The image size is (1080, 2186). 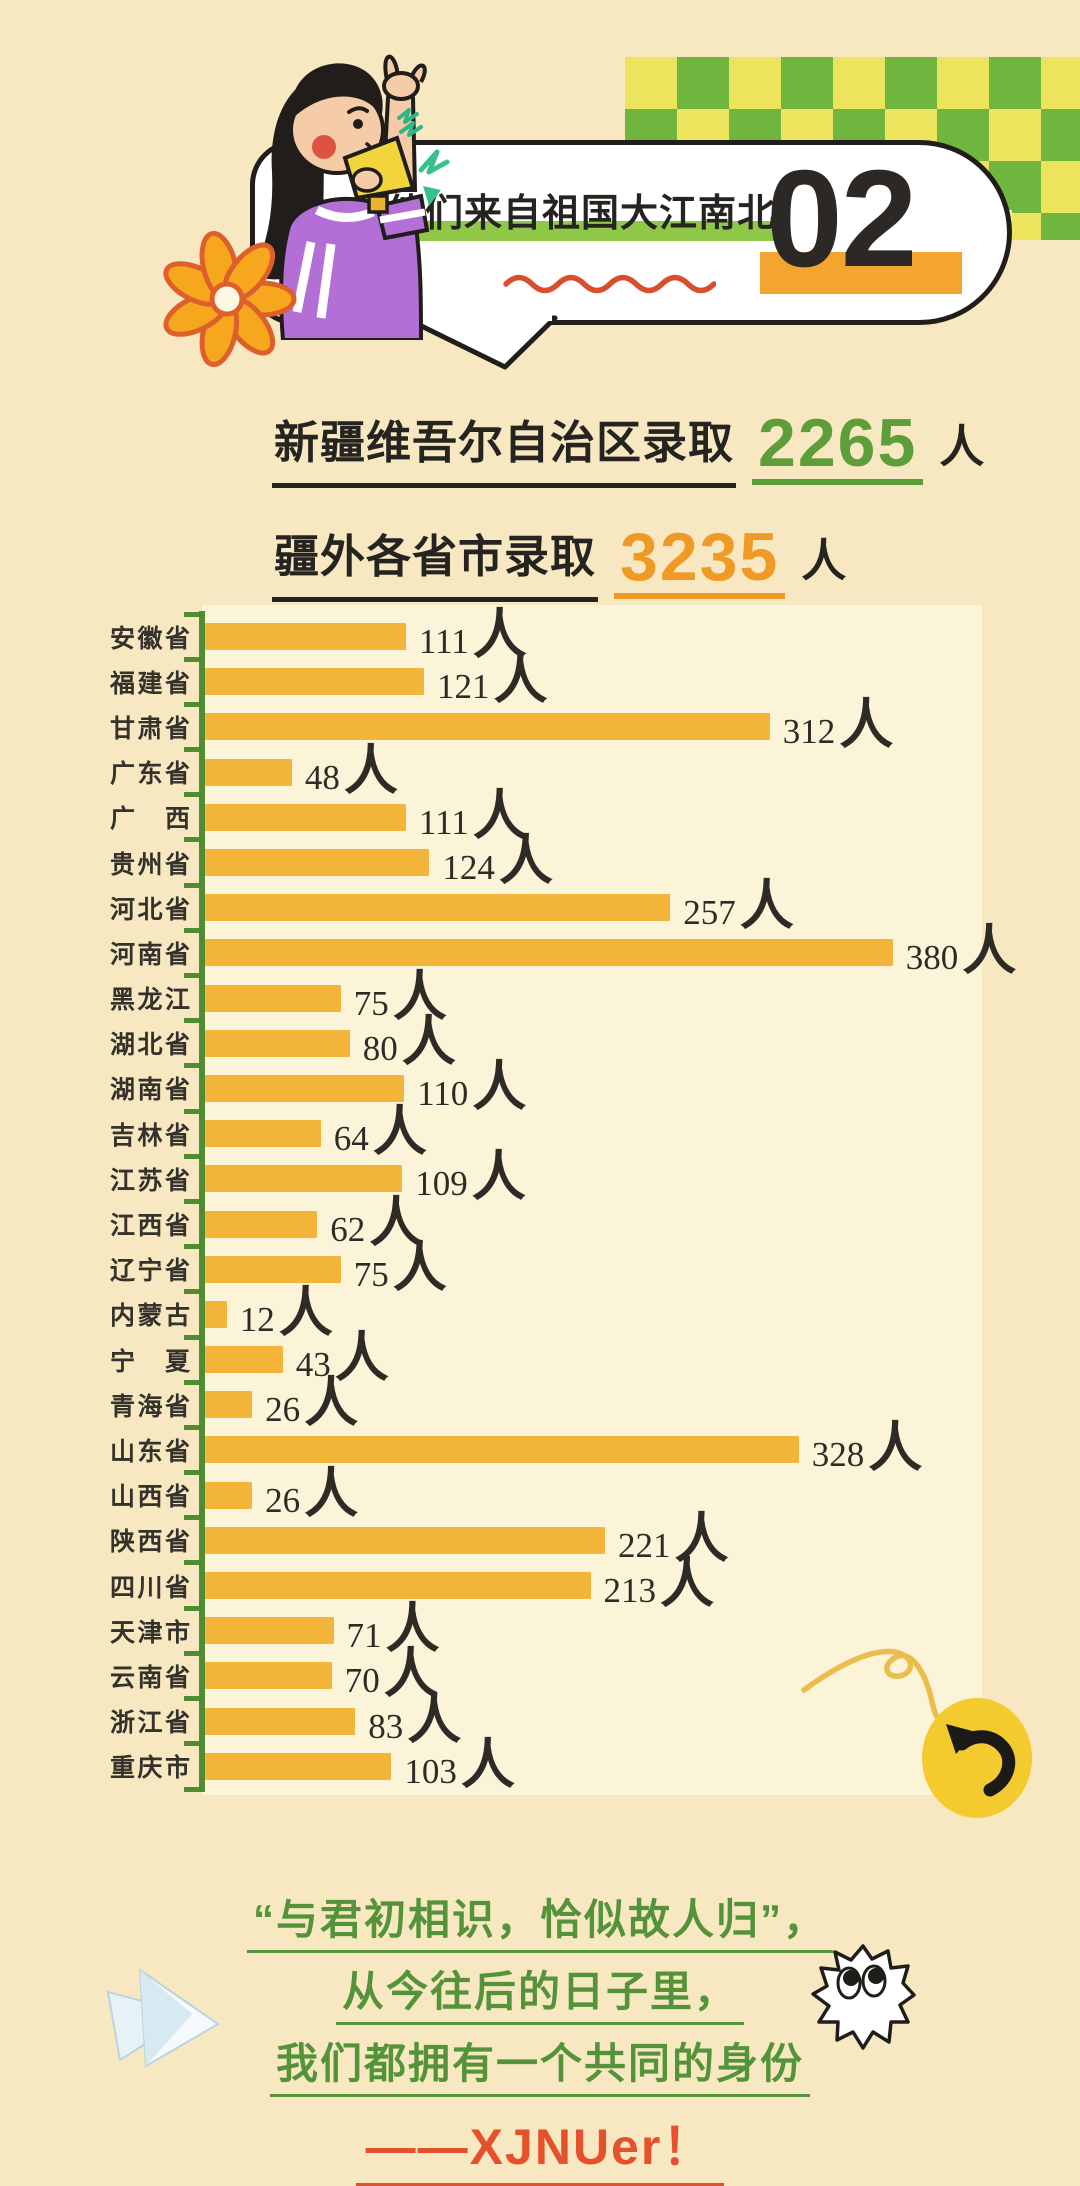 I want to click on value-label: 380 人, so click(x=961, y=951).